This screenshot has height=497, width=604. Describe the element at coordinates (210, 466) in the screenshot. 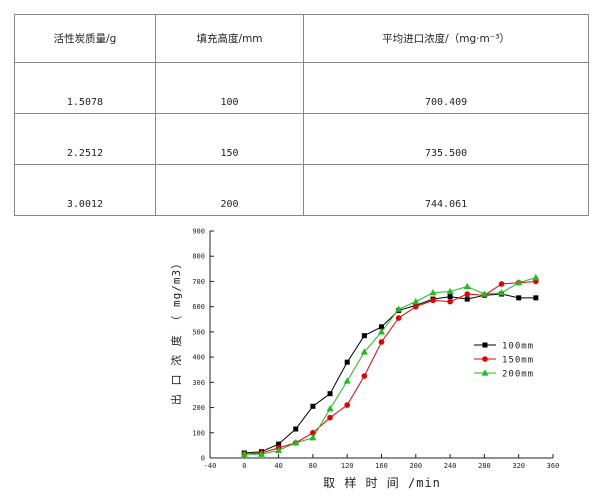

I see `x-tick-label: -40` at that location.